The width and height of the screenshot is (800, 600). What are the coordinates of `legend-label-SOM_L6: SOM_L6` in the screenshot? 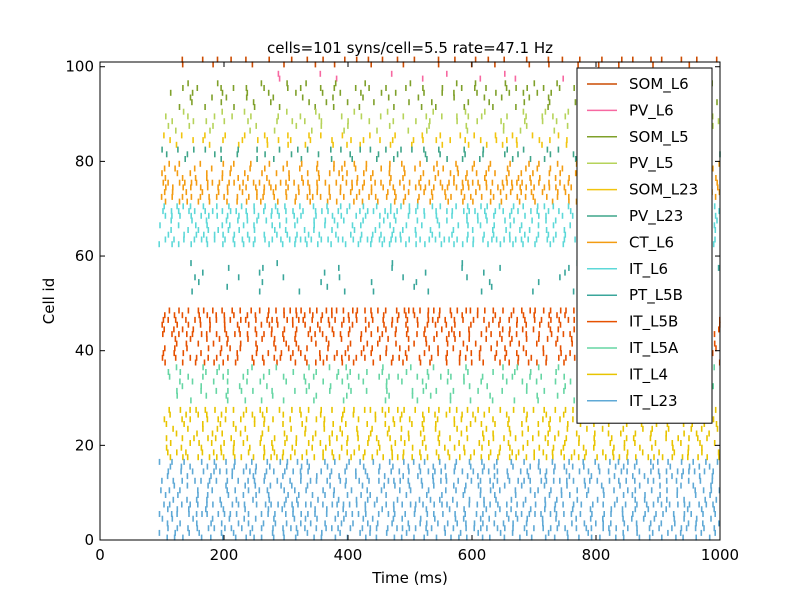 It's located at (659, 84).